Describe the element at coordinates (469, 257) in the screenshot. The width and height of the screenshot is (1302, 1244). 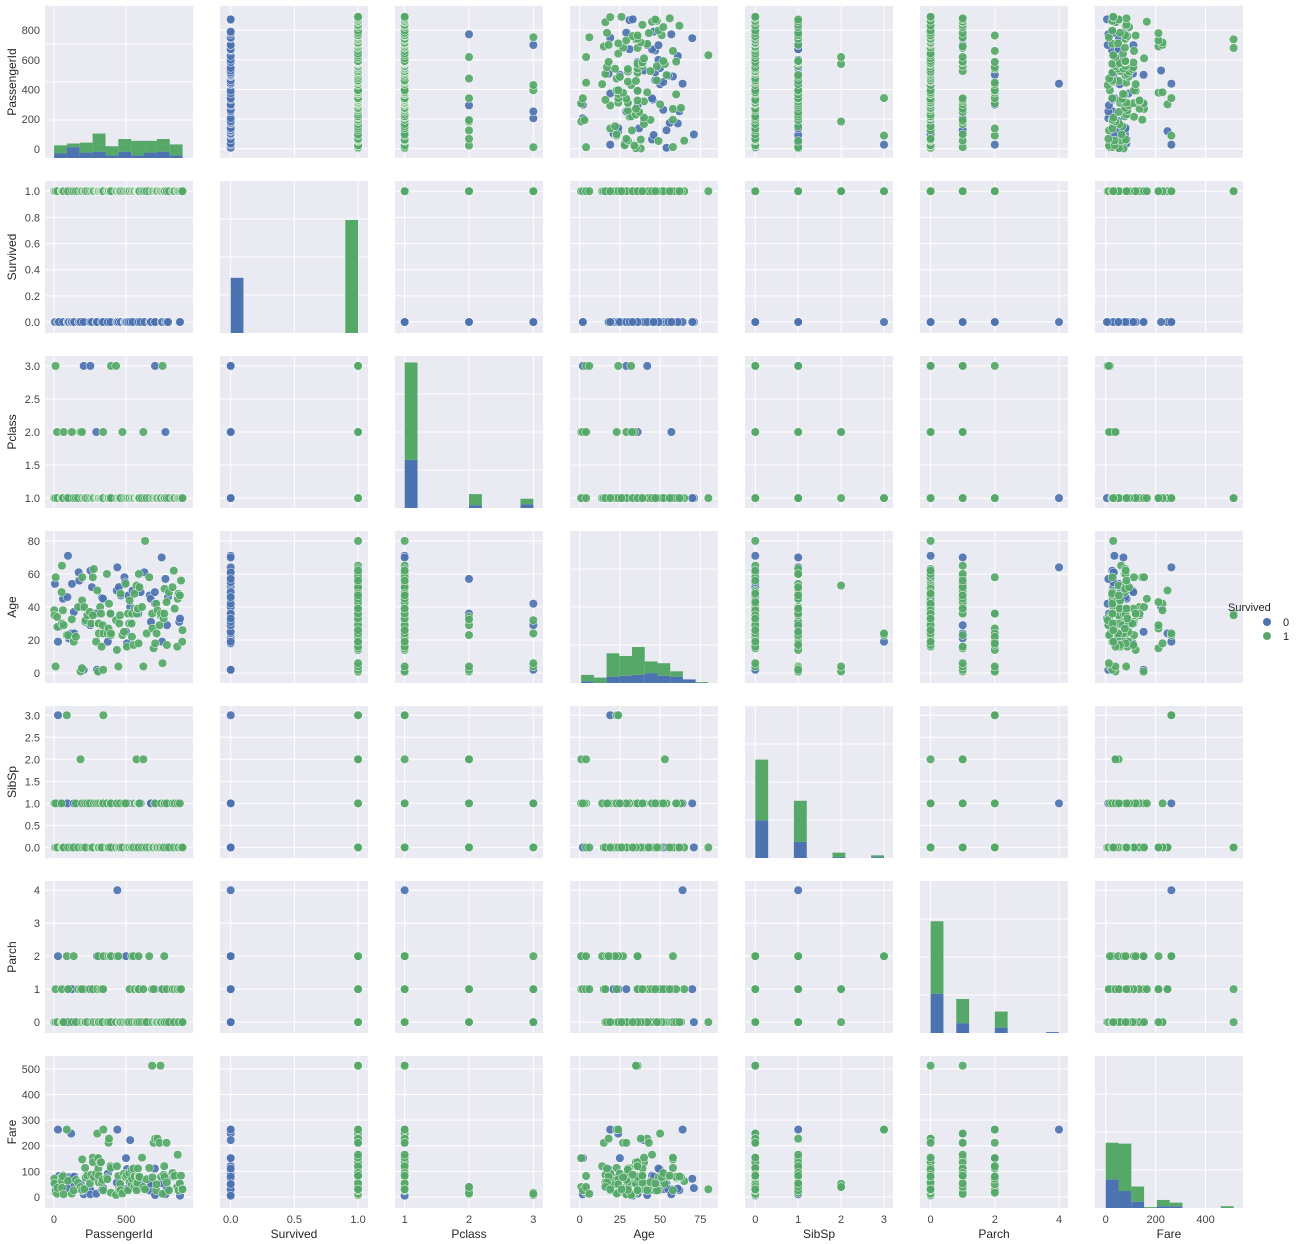
I see `subplot-survived-vs-pclass` at that location.